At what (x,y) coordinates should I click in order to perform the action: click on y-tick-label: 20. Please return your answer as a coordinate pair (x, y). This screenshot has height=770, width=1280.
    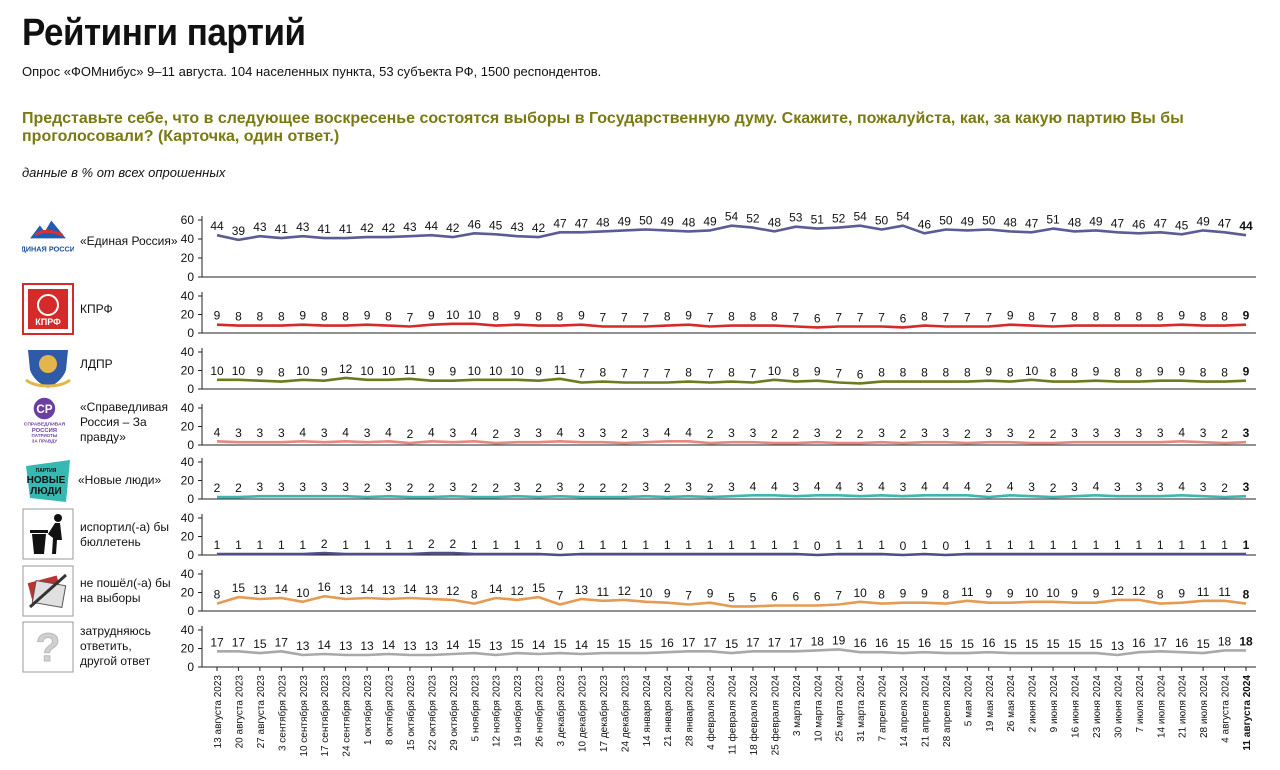
    Looking at the image, I should click on (188, 258).